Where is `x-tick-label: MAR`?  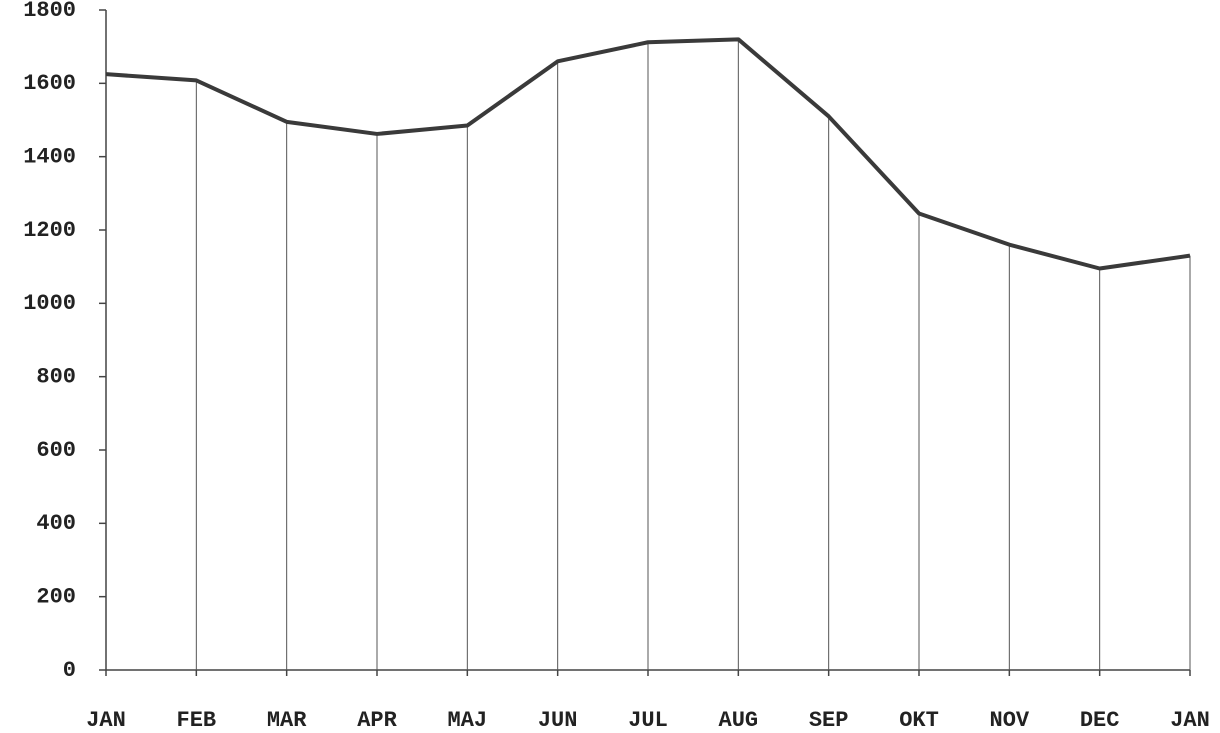 x-tick-label: MAR is located at coordinates (287, 720).